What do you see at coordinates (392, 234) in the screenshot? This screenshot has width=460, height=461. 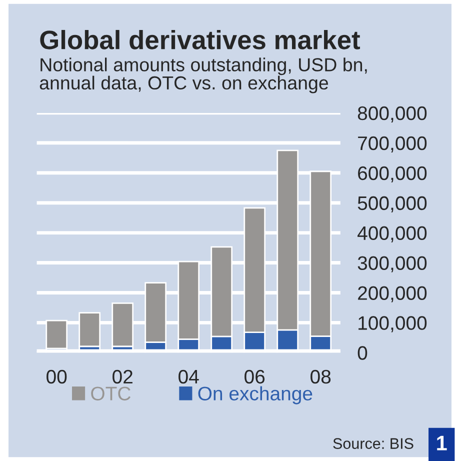 I see `y-tick-label: 400,000` at bounding box center [392, 234].